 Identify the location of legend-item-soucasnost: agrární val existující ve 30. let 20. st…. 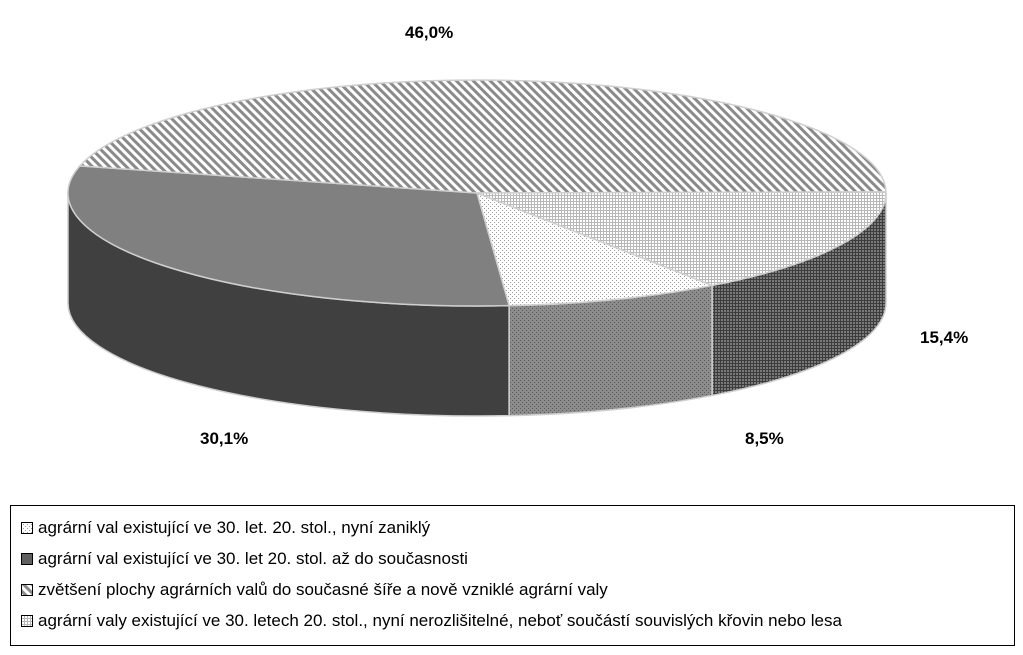
(517, 558).